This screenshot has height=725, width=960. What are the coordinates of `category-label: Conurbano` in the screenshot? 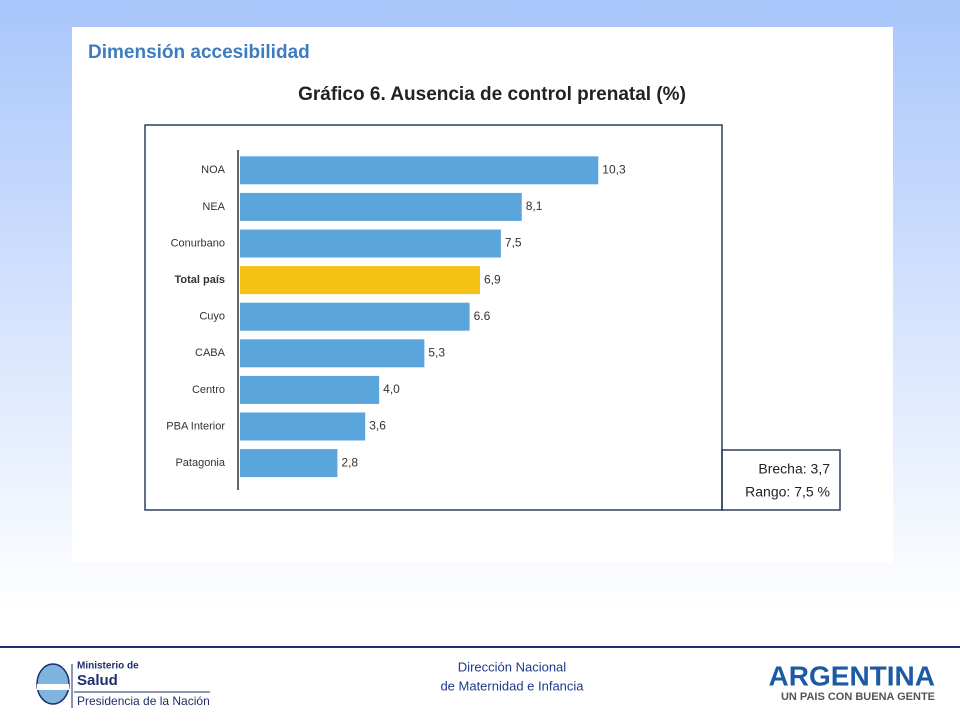 It's located at (198, 243).